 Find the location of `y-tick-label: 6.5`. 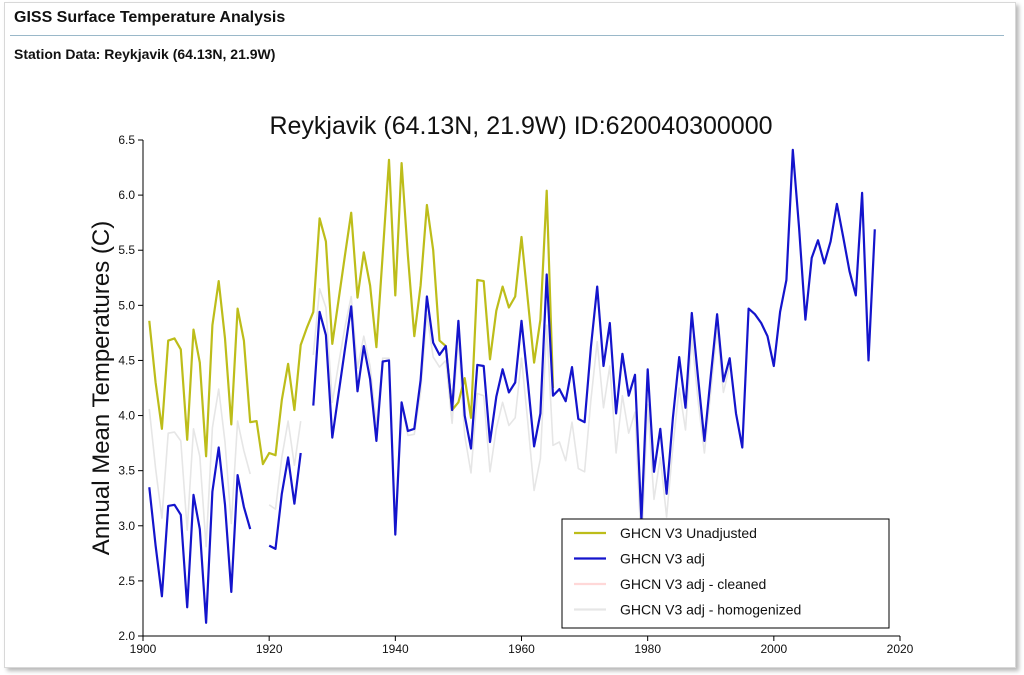

y-tick-label: 6.5 is located at coordinates (126, 140).